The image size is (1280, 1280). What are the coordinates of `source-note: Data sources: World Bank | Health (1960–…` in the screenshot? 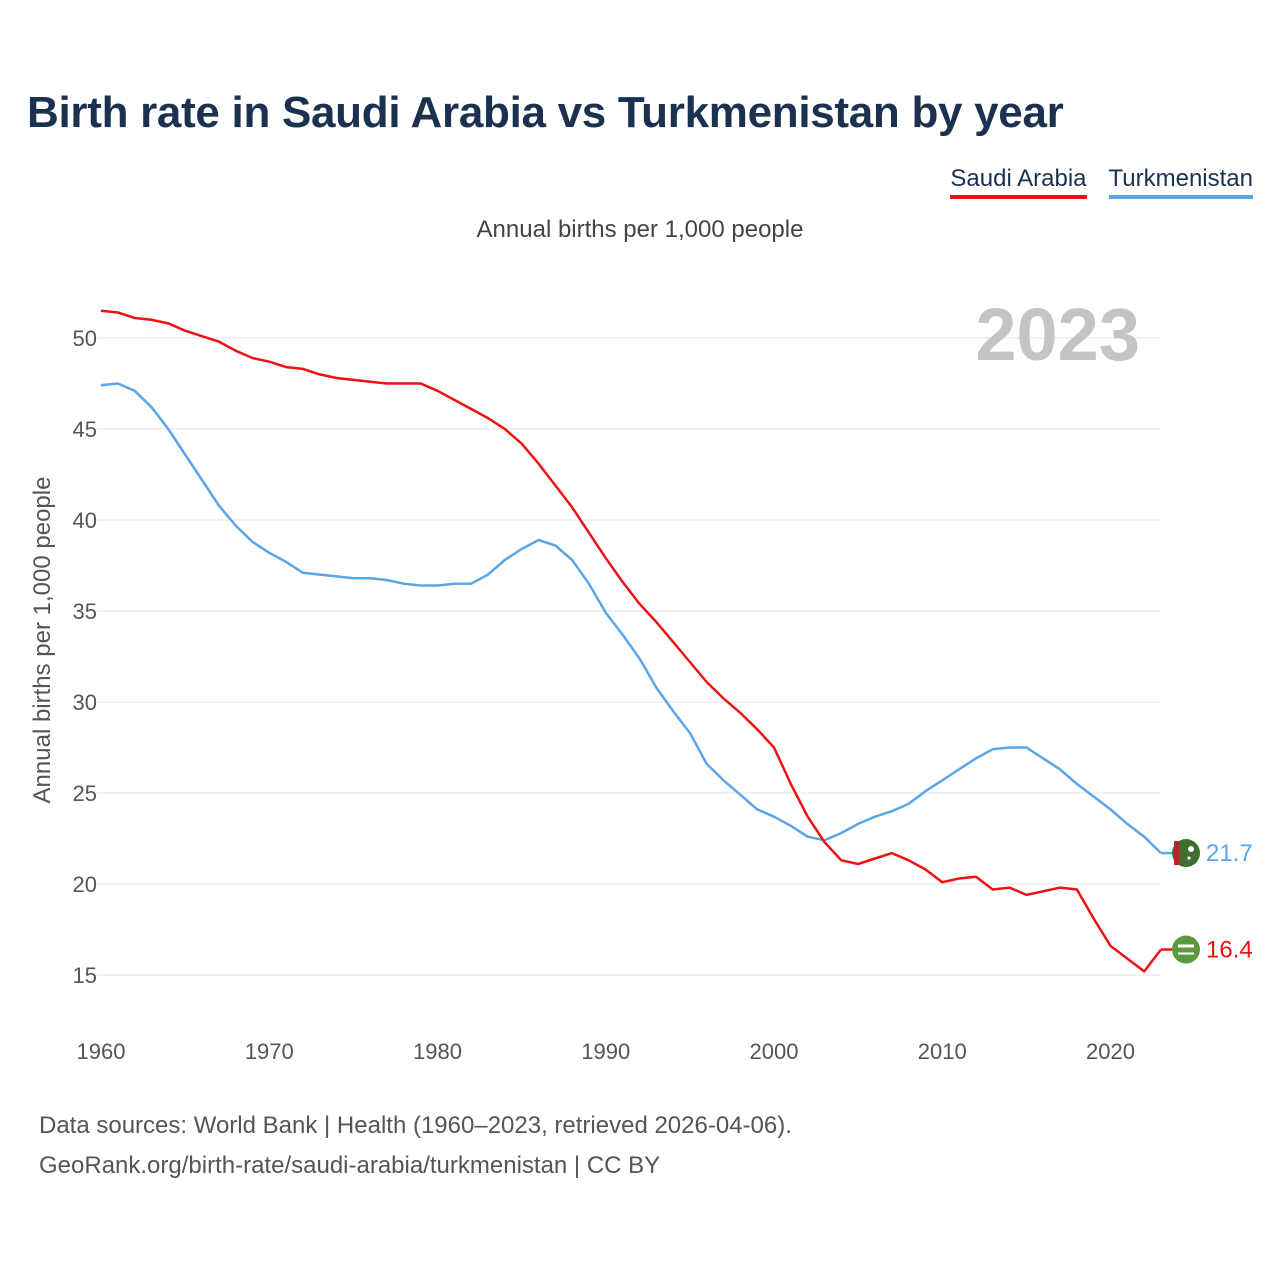 It's located at (415, 1146).